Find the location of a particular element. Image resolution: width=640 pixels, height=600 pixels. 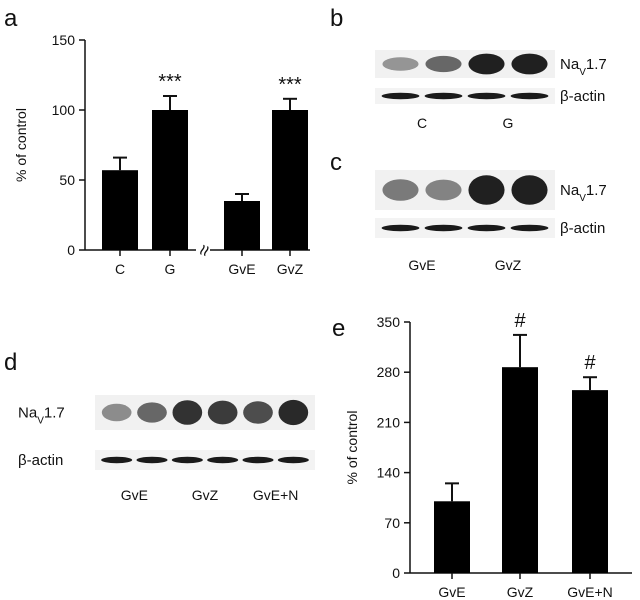

lane-group-label: GvE+N is located at coordinates (276, 495).